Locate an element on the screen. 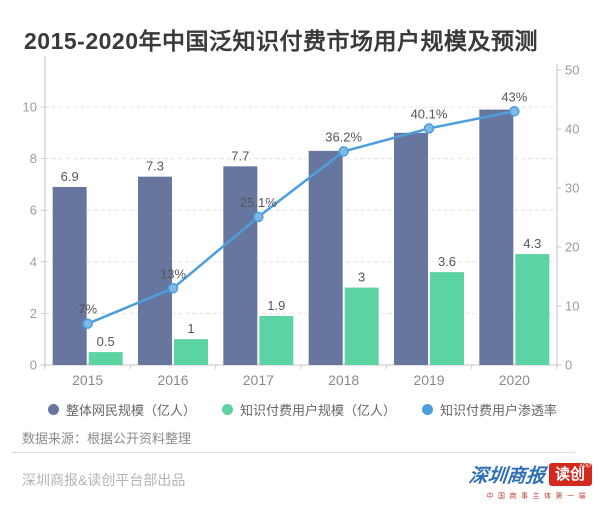  legend-item-1: 知识付费用户规模（亿人） is located at coordinates (309, 409).